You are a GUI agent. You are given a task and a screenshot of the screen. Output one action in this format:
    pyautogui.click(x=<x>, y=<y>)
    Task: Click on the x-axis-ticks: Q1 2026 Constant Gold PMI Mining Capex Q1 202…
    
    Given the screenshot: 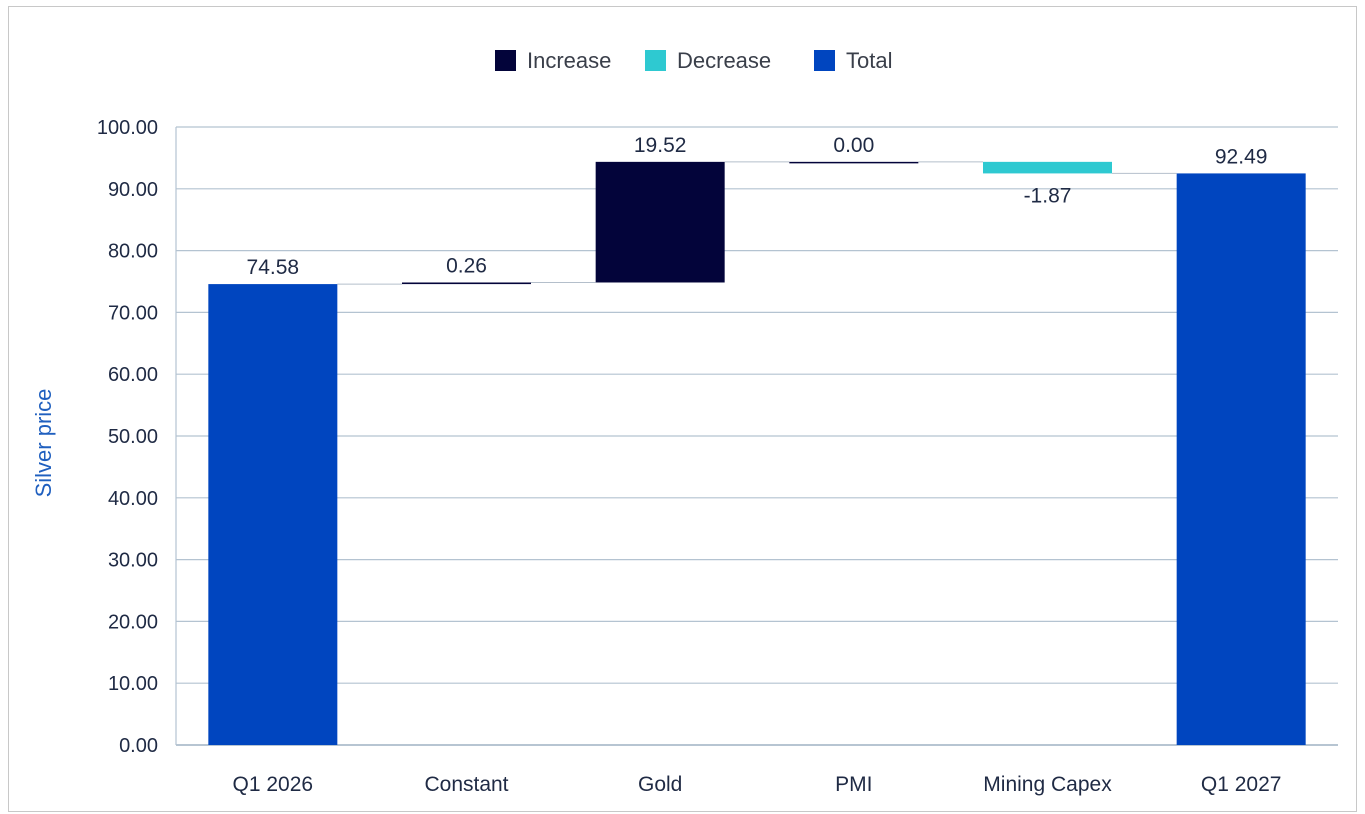 What is the action you would take?
    pyautogui.click(x=757, y=784)
    